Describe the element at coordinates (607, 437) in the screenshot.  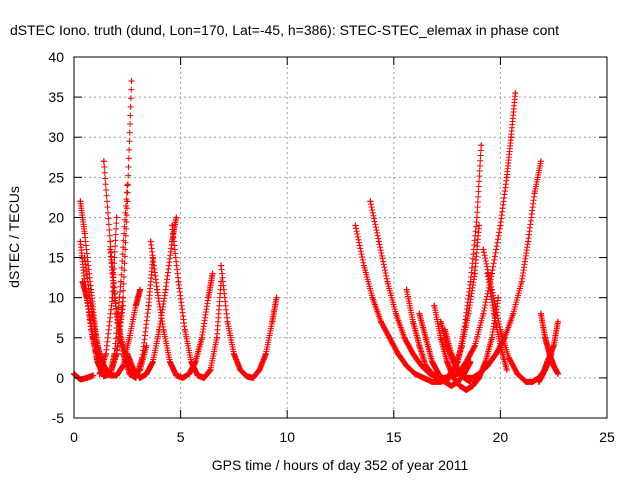
I see `x-tick-label: 25` at that location.